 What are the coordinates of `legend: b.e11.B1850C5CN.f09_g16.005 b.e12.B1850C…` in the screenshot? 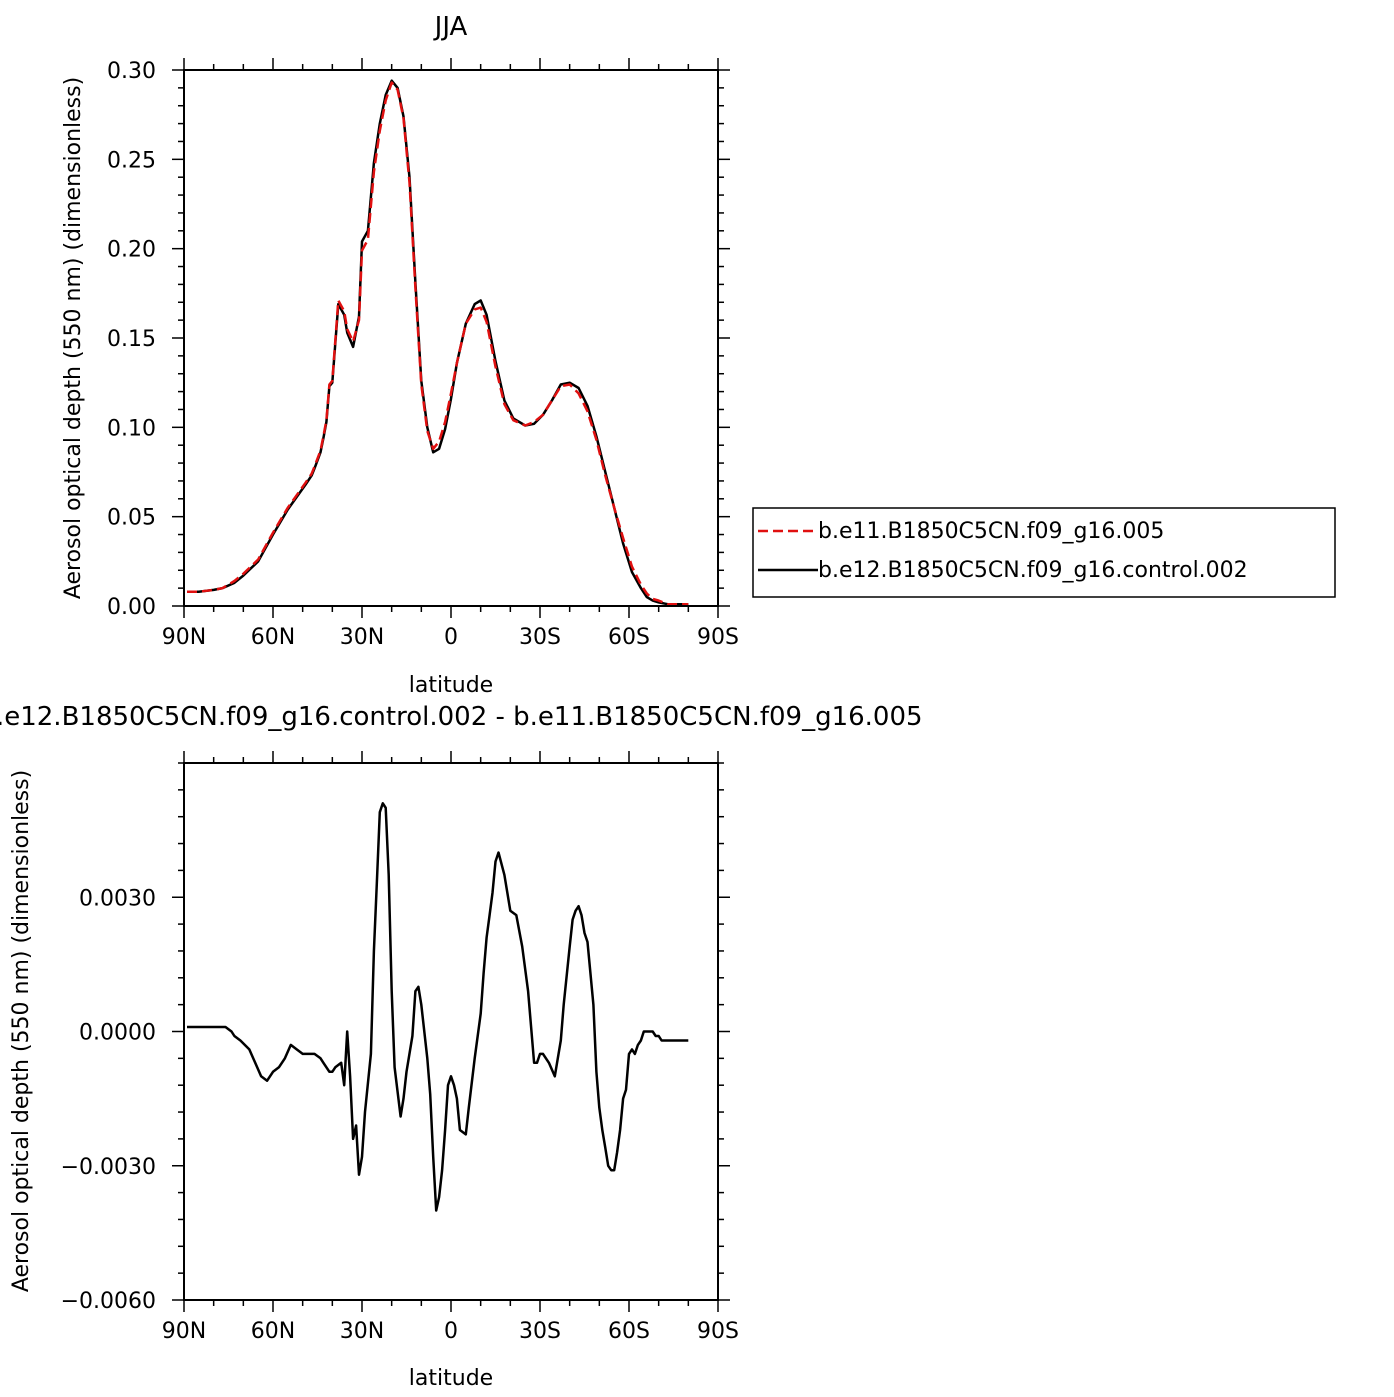 It's located at (1044, 552).